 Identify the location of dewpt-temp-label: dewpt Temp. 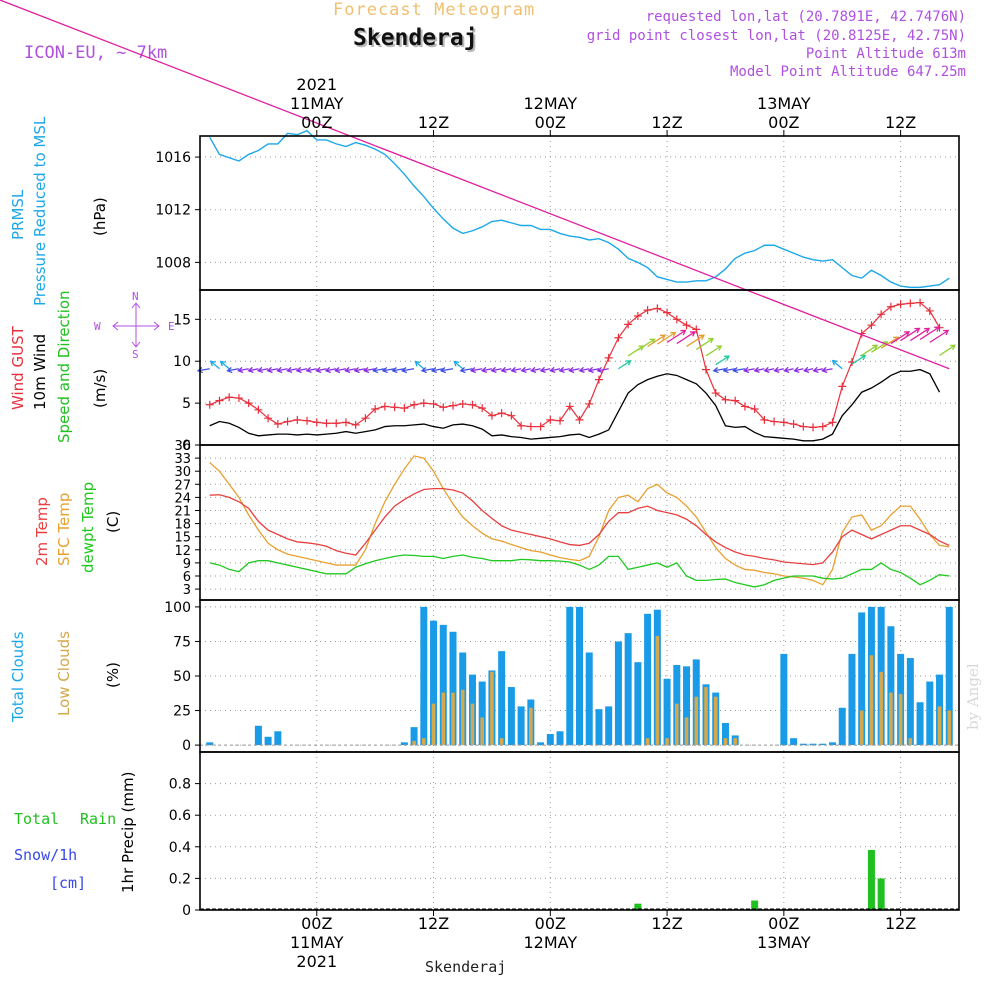
(88, 527).